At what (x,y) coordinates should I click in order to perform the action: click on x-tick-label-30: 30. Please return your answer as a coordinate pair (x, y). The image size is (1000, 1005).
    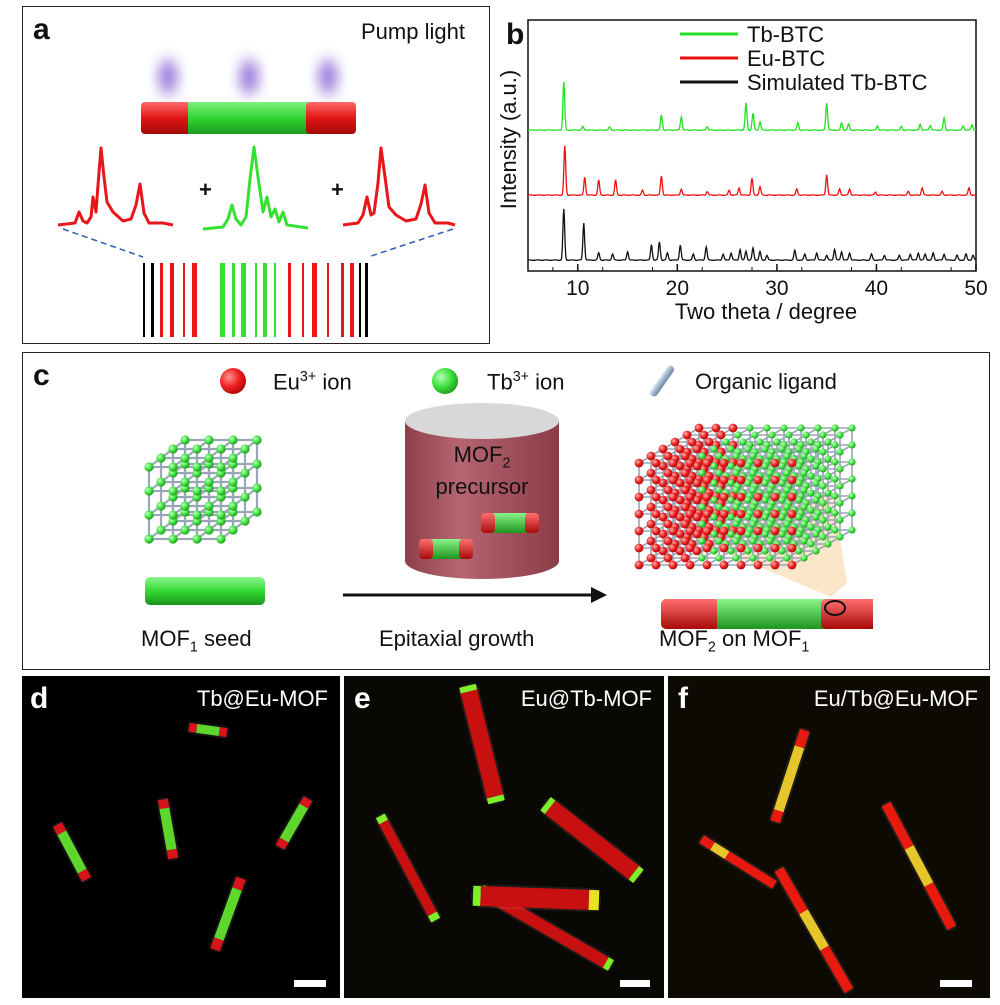
    Looking at the image, I should click on (776, 288).